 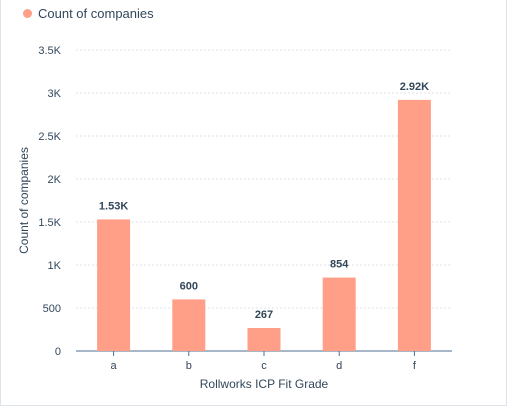 What do you see at coordinates (264, 339) in the screenshot?
I see `bar-c` at bounding box center [264, 339].